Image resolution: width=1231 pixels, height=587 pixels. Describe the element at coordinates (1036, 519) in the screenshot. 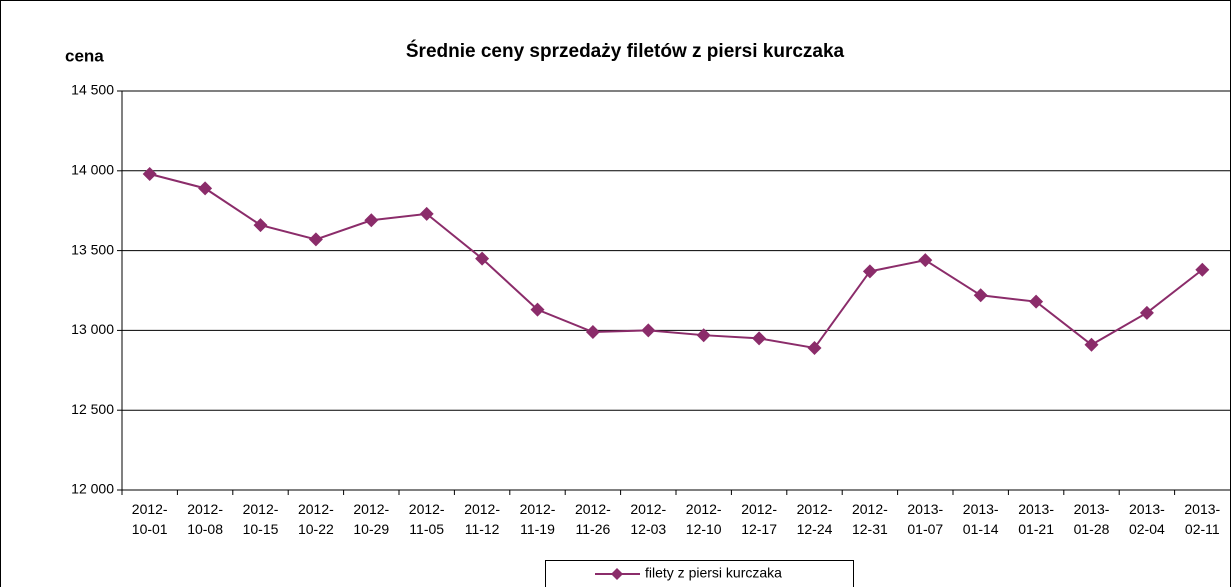

I see `x-tick-label: 2013-01-21` at that location.